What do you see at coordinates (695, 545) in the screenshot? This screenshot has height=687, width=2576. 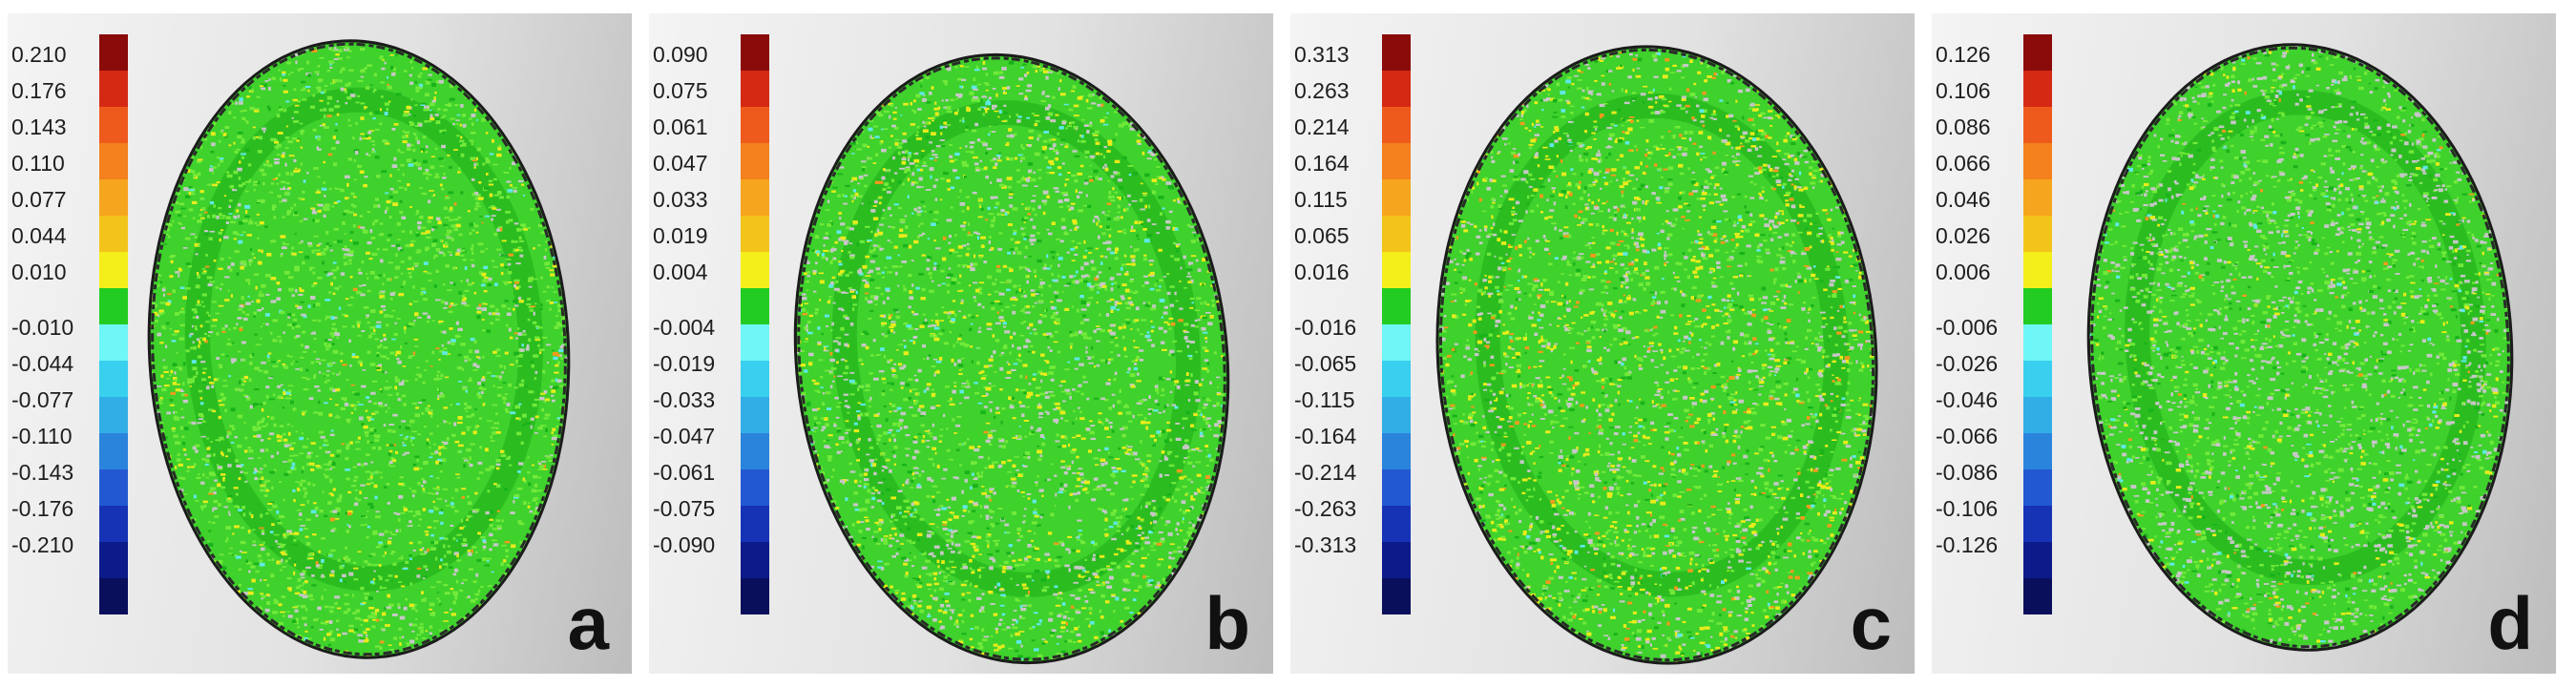 I see `colorbar-tick: -0.090` at bounding box center [695, 545].